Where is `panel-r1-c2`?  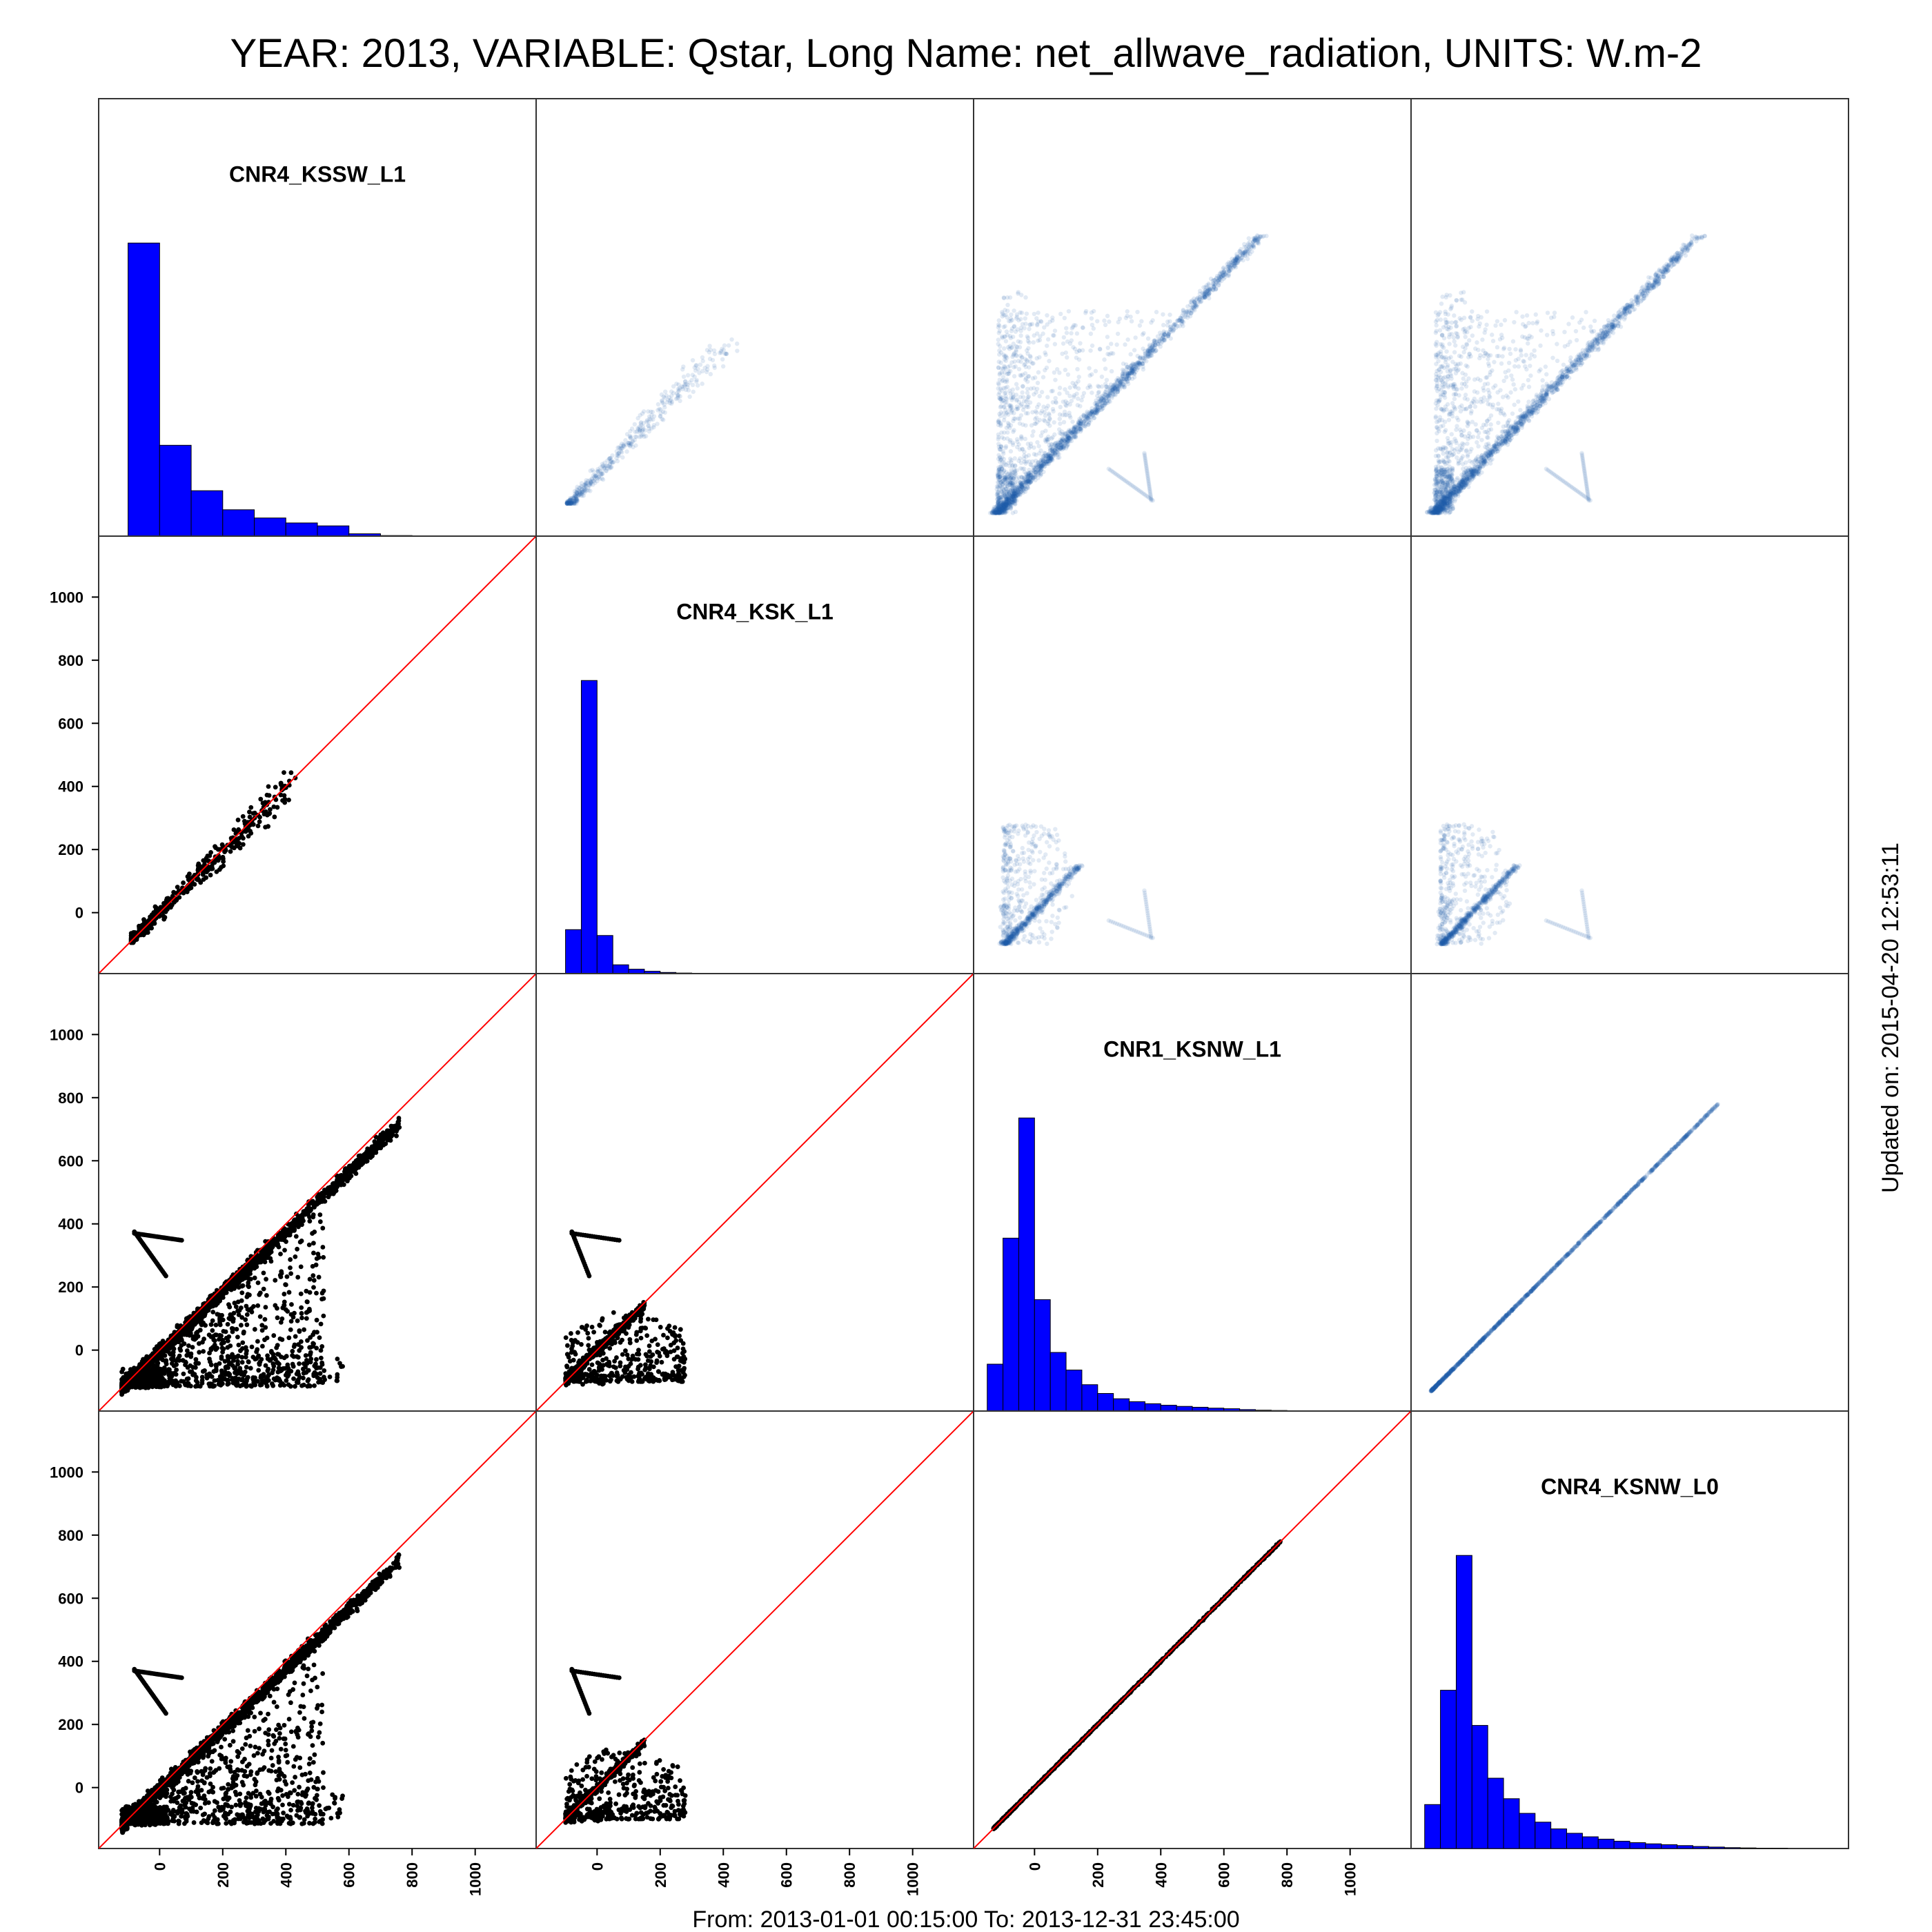
panel-r1-c2 is located at coordinates (754, 317).